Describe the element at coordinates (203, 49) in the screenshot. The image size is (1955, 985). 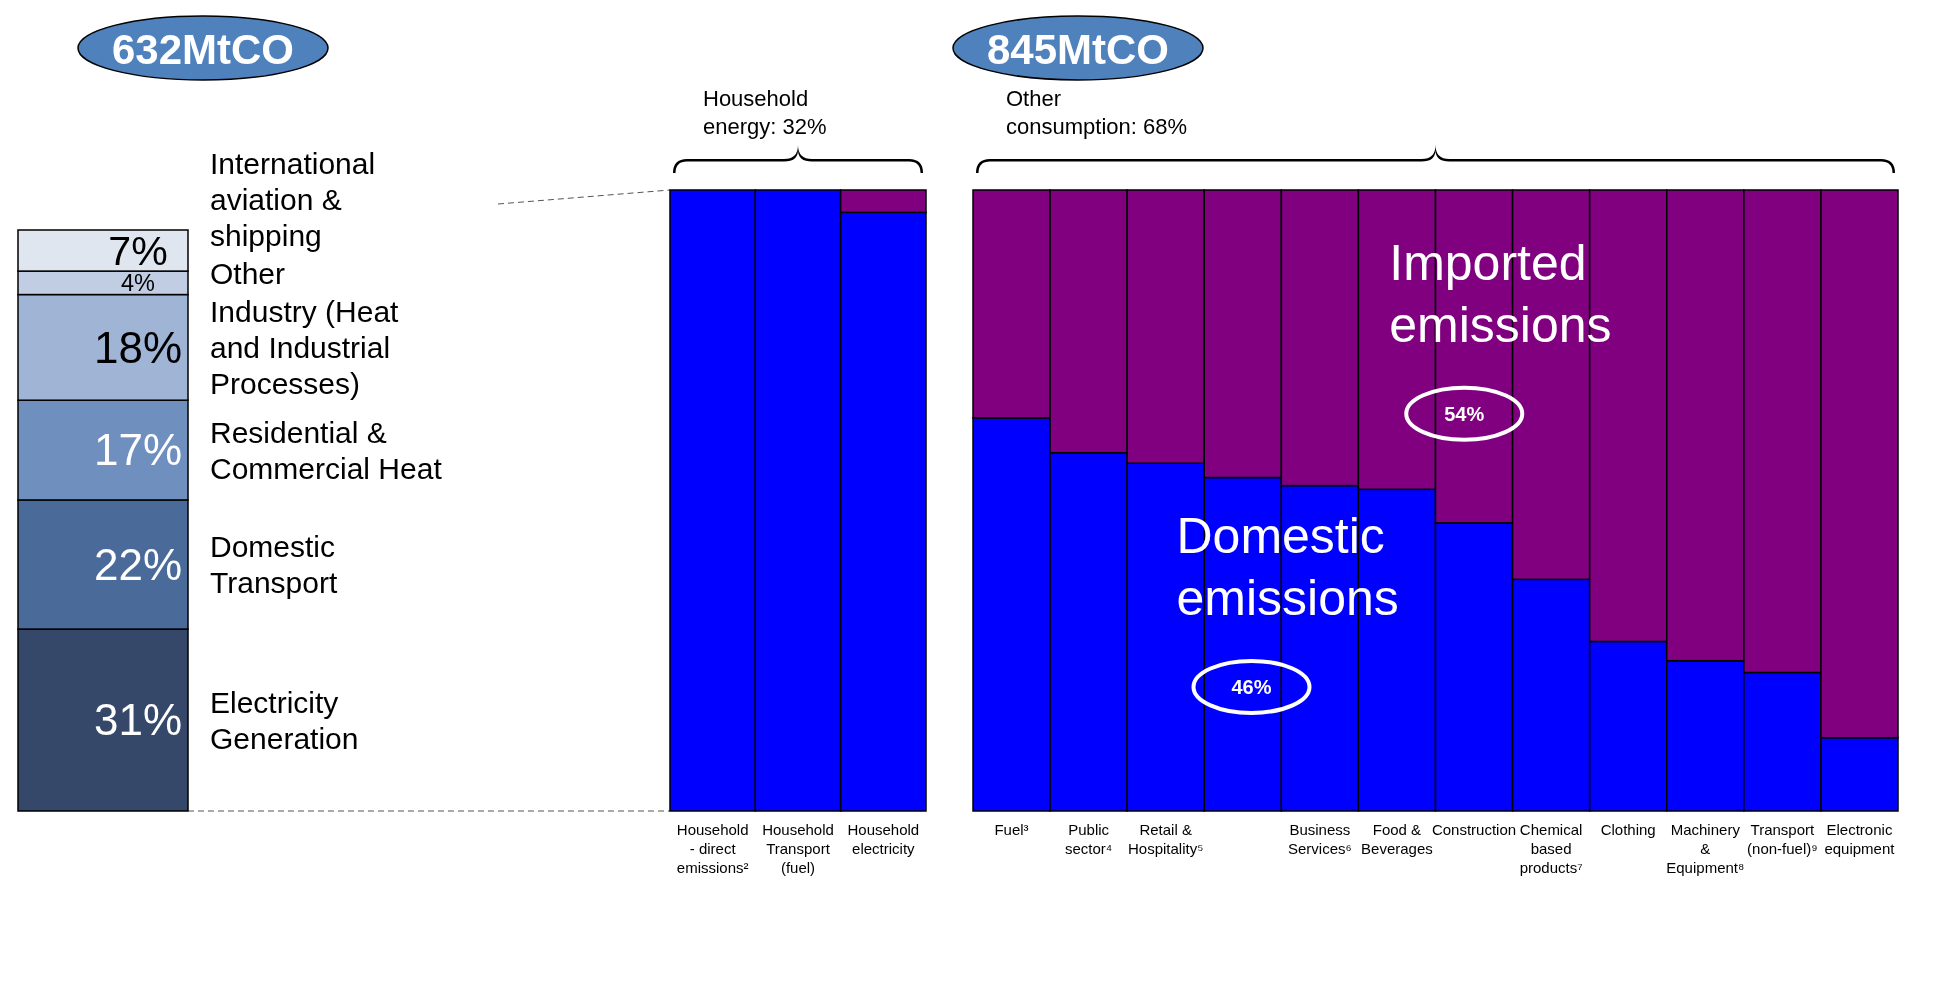
I see `chart-title: 632MtCO` at that location.